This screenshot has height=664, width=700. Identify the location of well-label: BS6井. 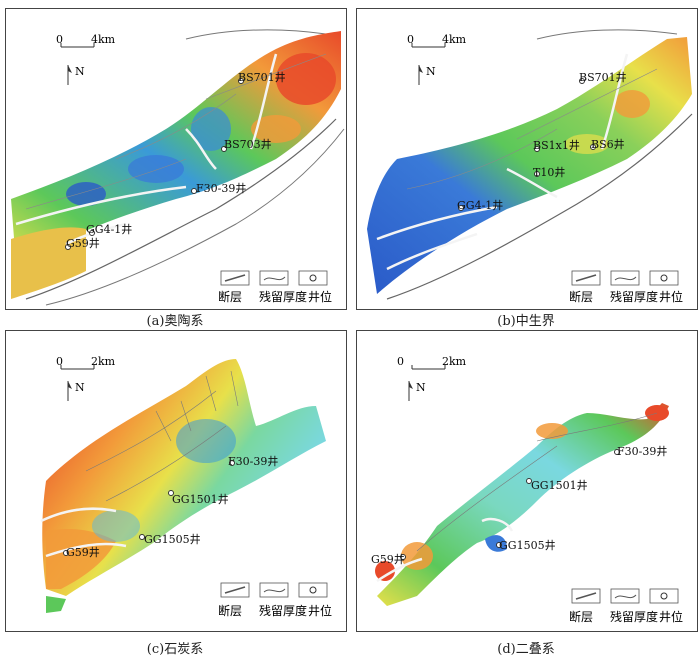
(608, 144).